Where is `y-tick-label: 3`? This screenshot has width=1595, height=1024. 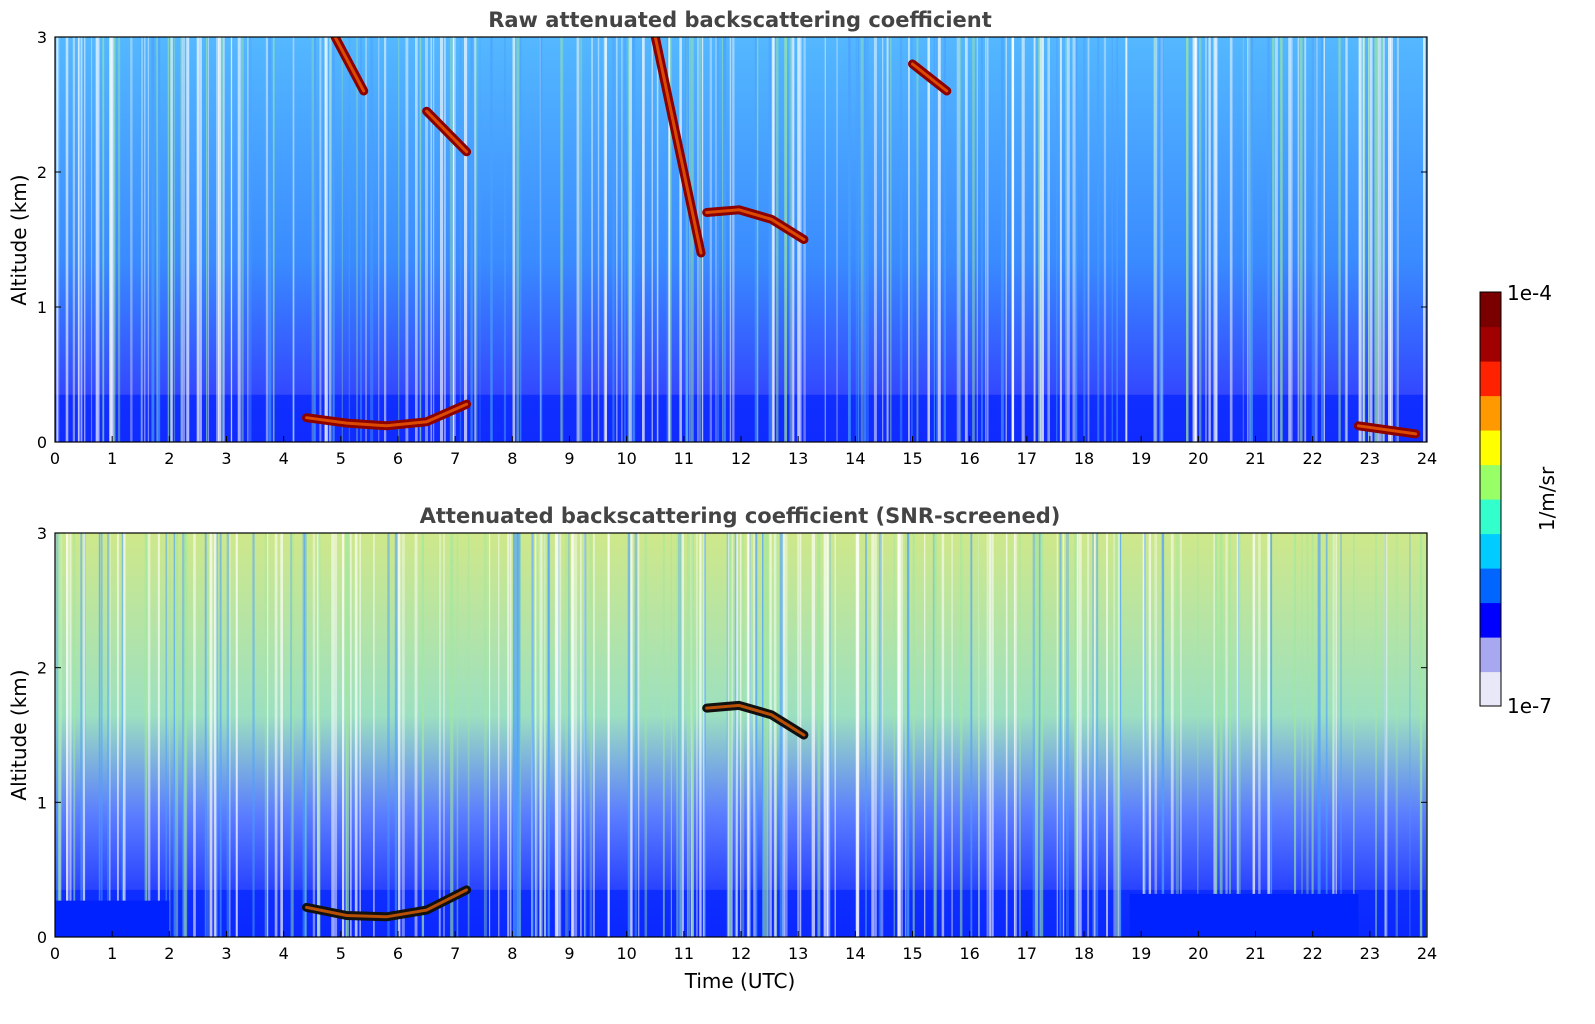
y-tick-label: 3 is located at coordinates (42, 533).